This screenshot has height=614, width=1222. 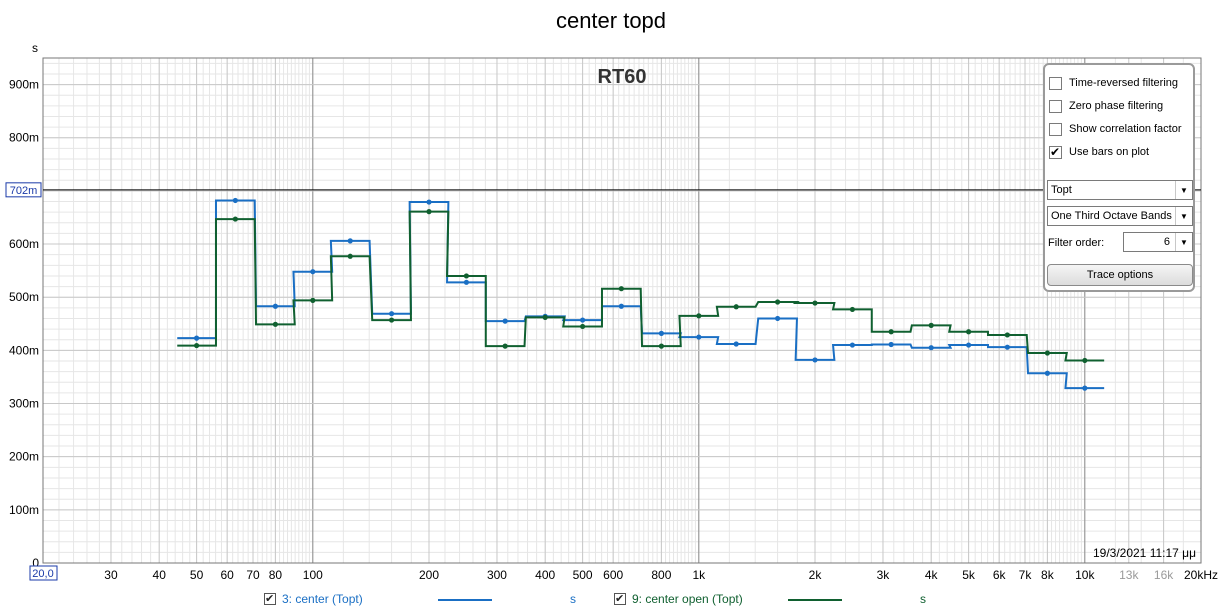 What do you see at coordinates (613, 575) in the screenshot?
I see `x-tick-label: 600` at bounding box center [613, 575].